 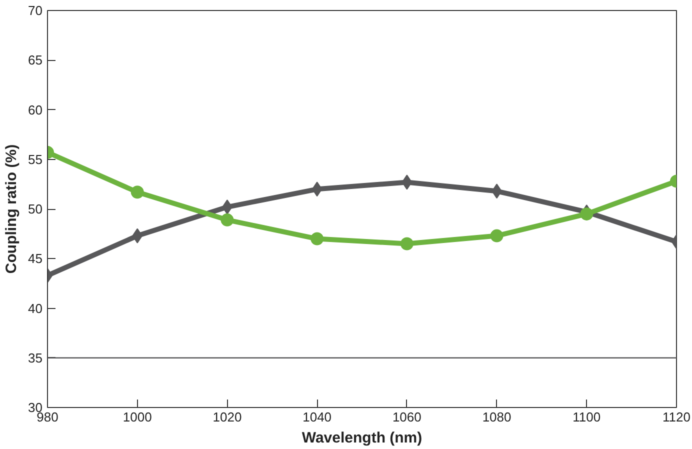 What do you see at coordinates (35, 209) in the screenshot?
I see `y-tick-label: 50` at bounding box center [35, 209].